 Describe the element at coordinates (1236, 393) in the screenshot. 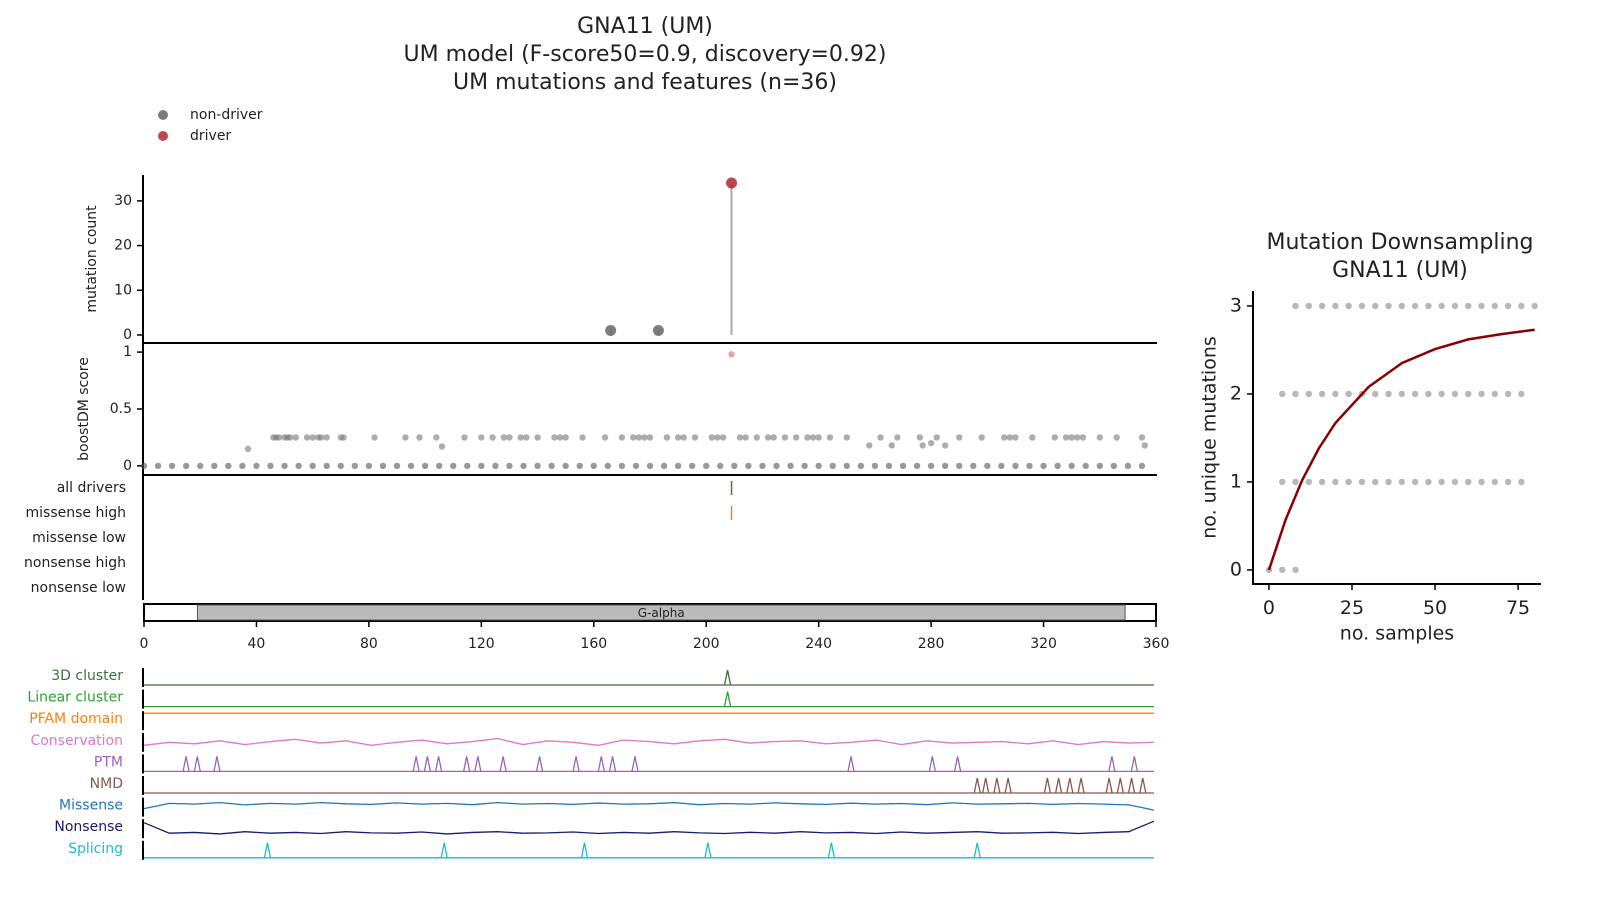

I see `y-tick-label: 2` at that location.